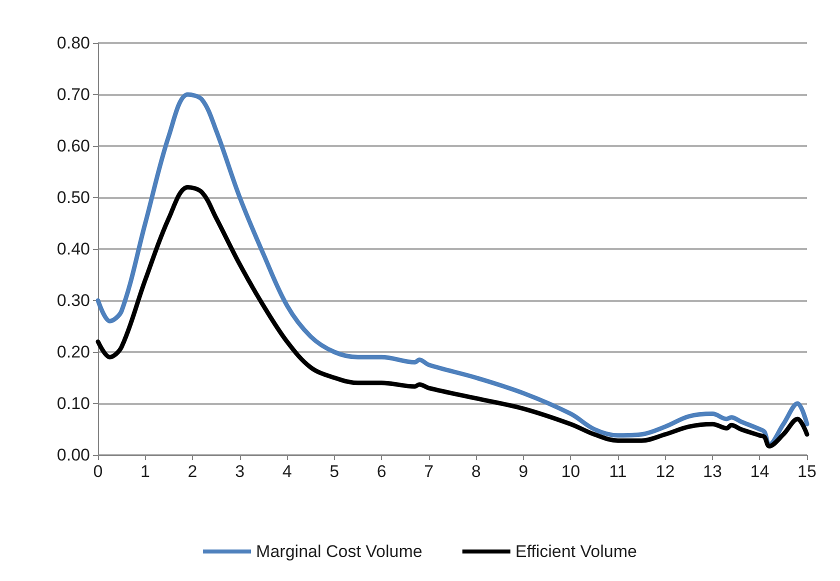  What do you see at coordinates (193, 471) in the screenshot?
I see `x-tick-label: 2` at bounding box center [193, 471].